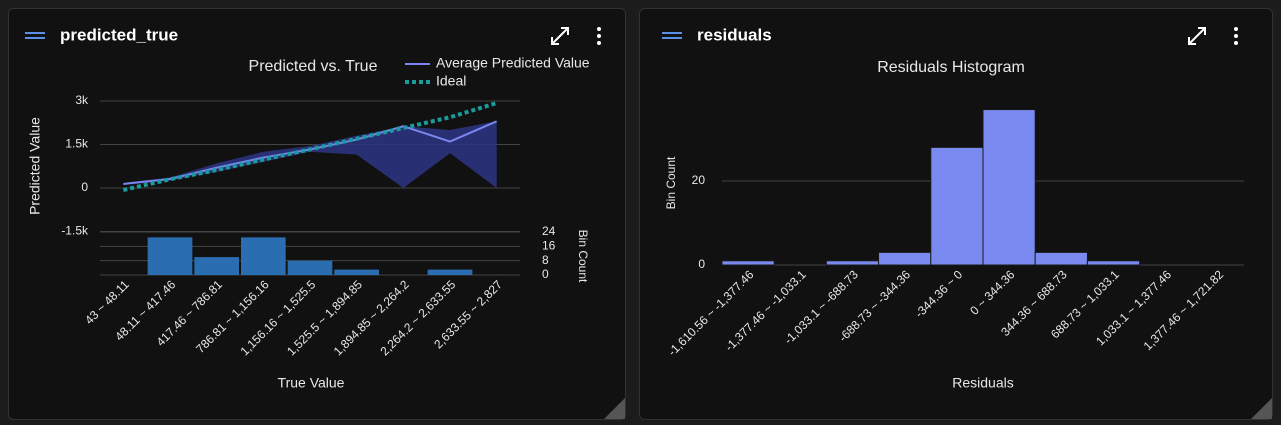  Describe the element at coordinates (545, 260) in the screenshot. I see `y2-tick-label: 8` at that location.